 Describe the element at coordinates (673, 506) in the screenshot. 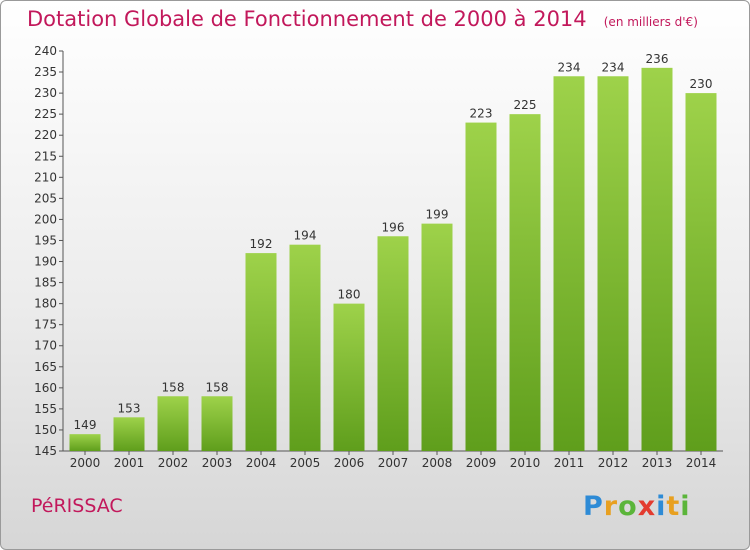

I see `logo-letter: t` at that location.